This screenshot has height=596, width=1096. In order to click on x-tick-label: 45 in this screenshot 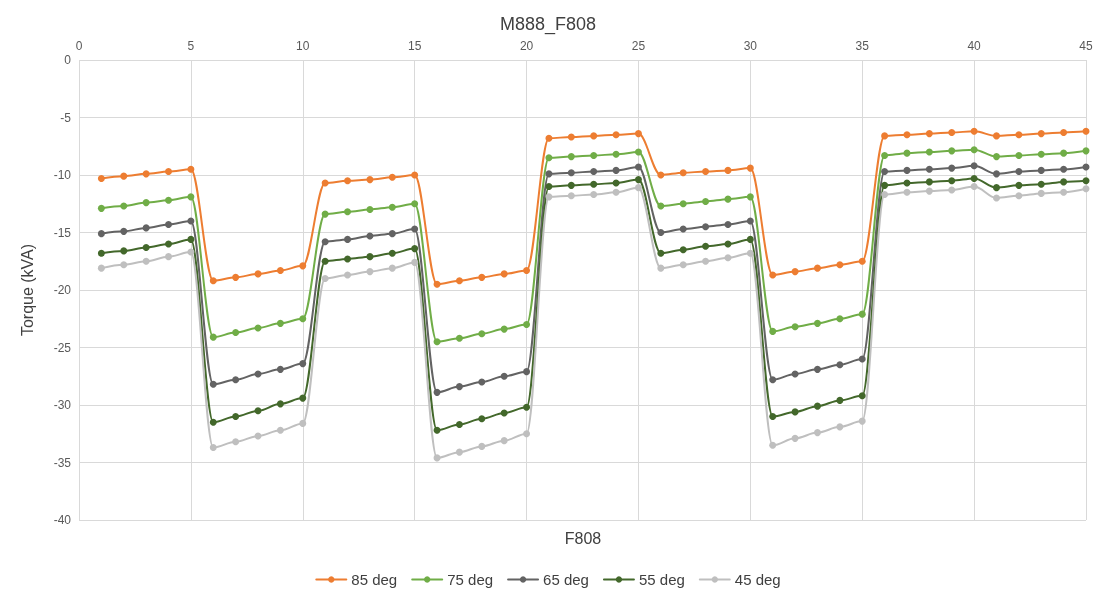, I will do `click(1086, 46)`.